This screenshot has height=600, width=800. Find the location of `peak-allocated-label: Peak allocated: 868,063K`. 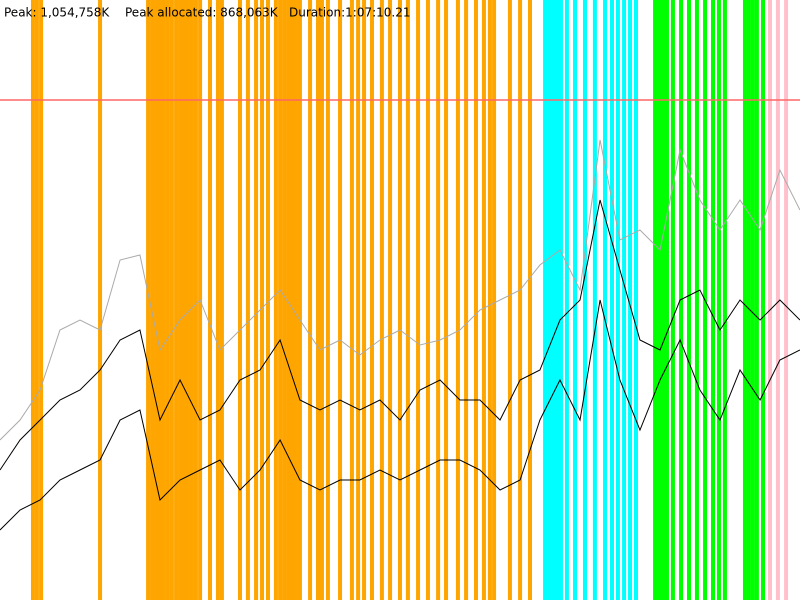

peak-allocated-label: Peak allocated: 868,063K is located at coordinates (202, 13).